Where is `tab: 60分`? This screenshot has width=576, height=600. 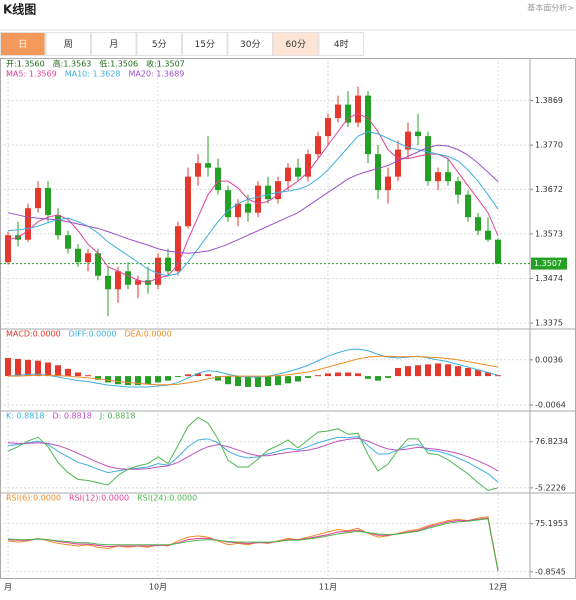 tab: 60分 is located at coordinates (296, 44).